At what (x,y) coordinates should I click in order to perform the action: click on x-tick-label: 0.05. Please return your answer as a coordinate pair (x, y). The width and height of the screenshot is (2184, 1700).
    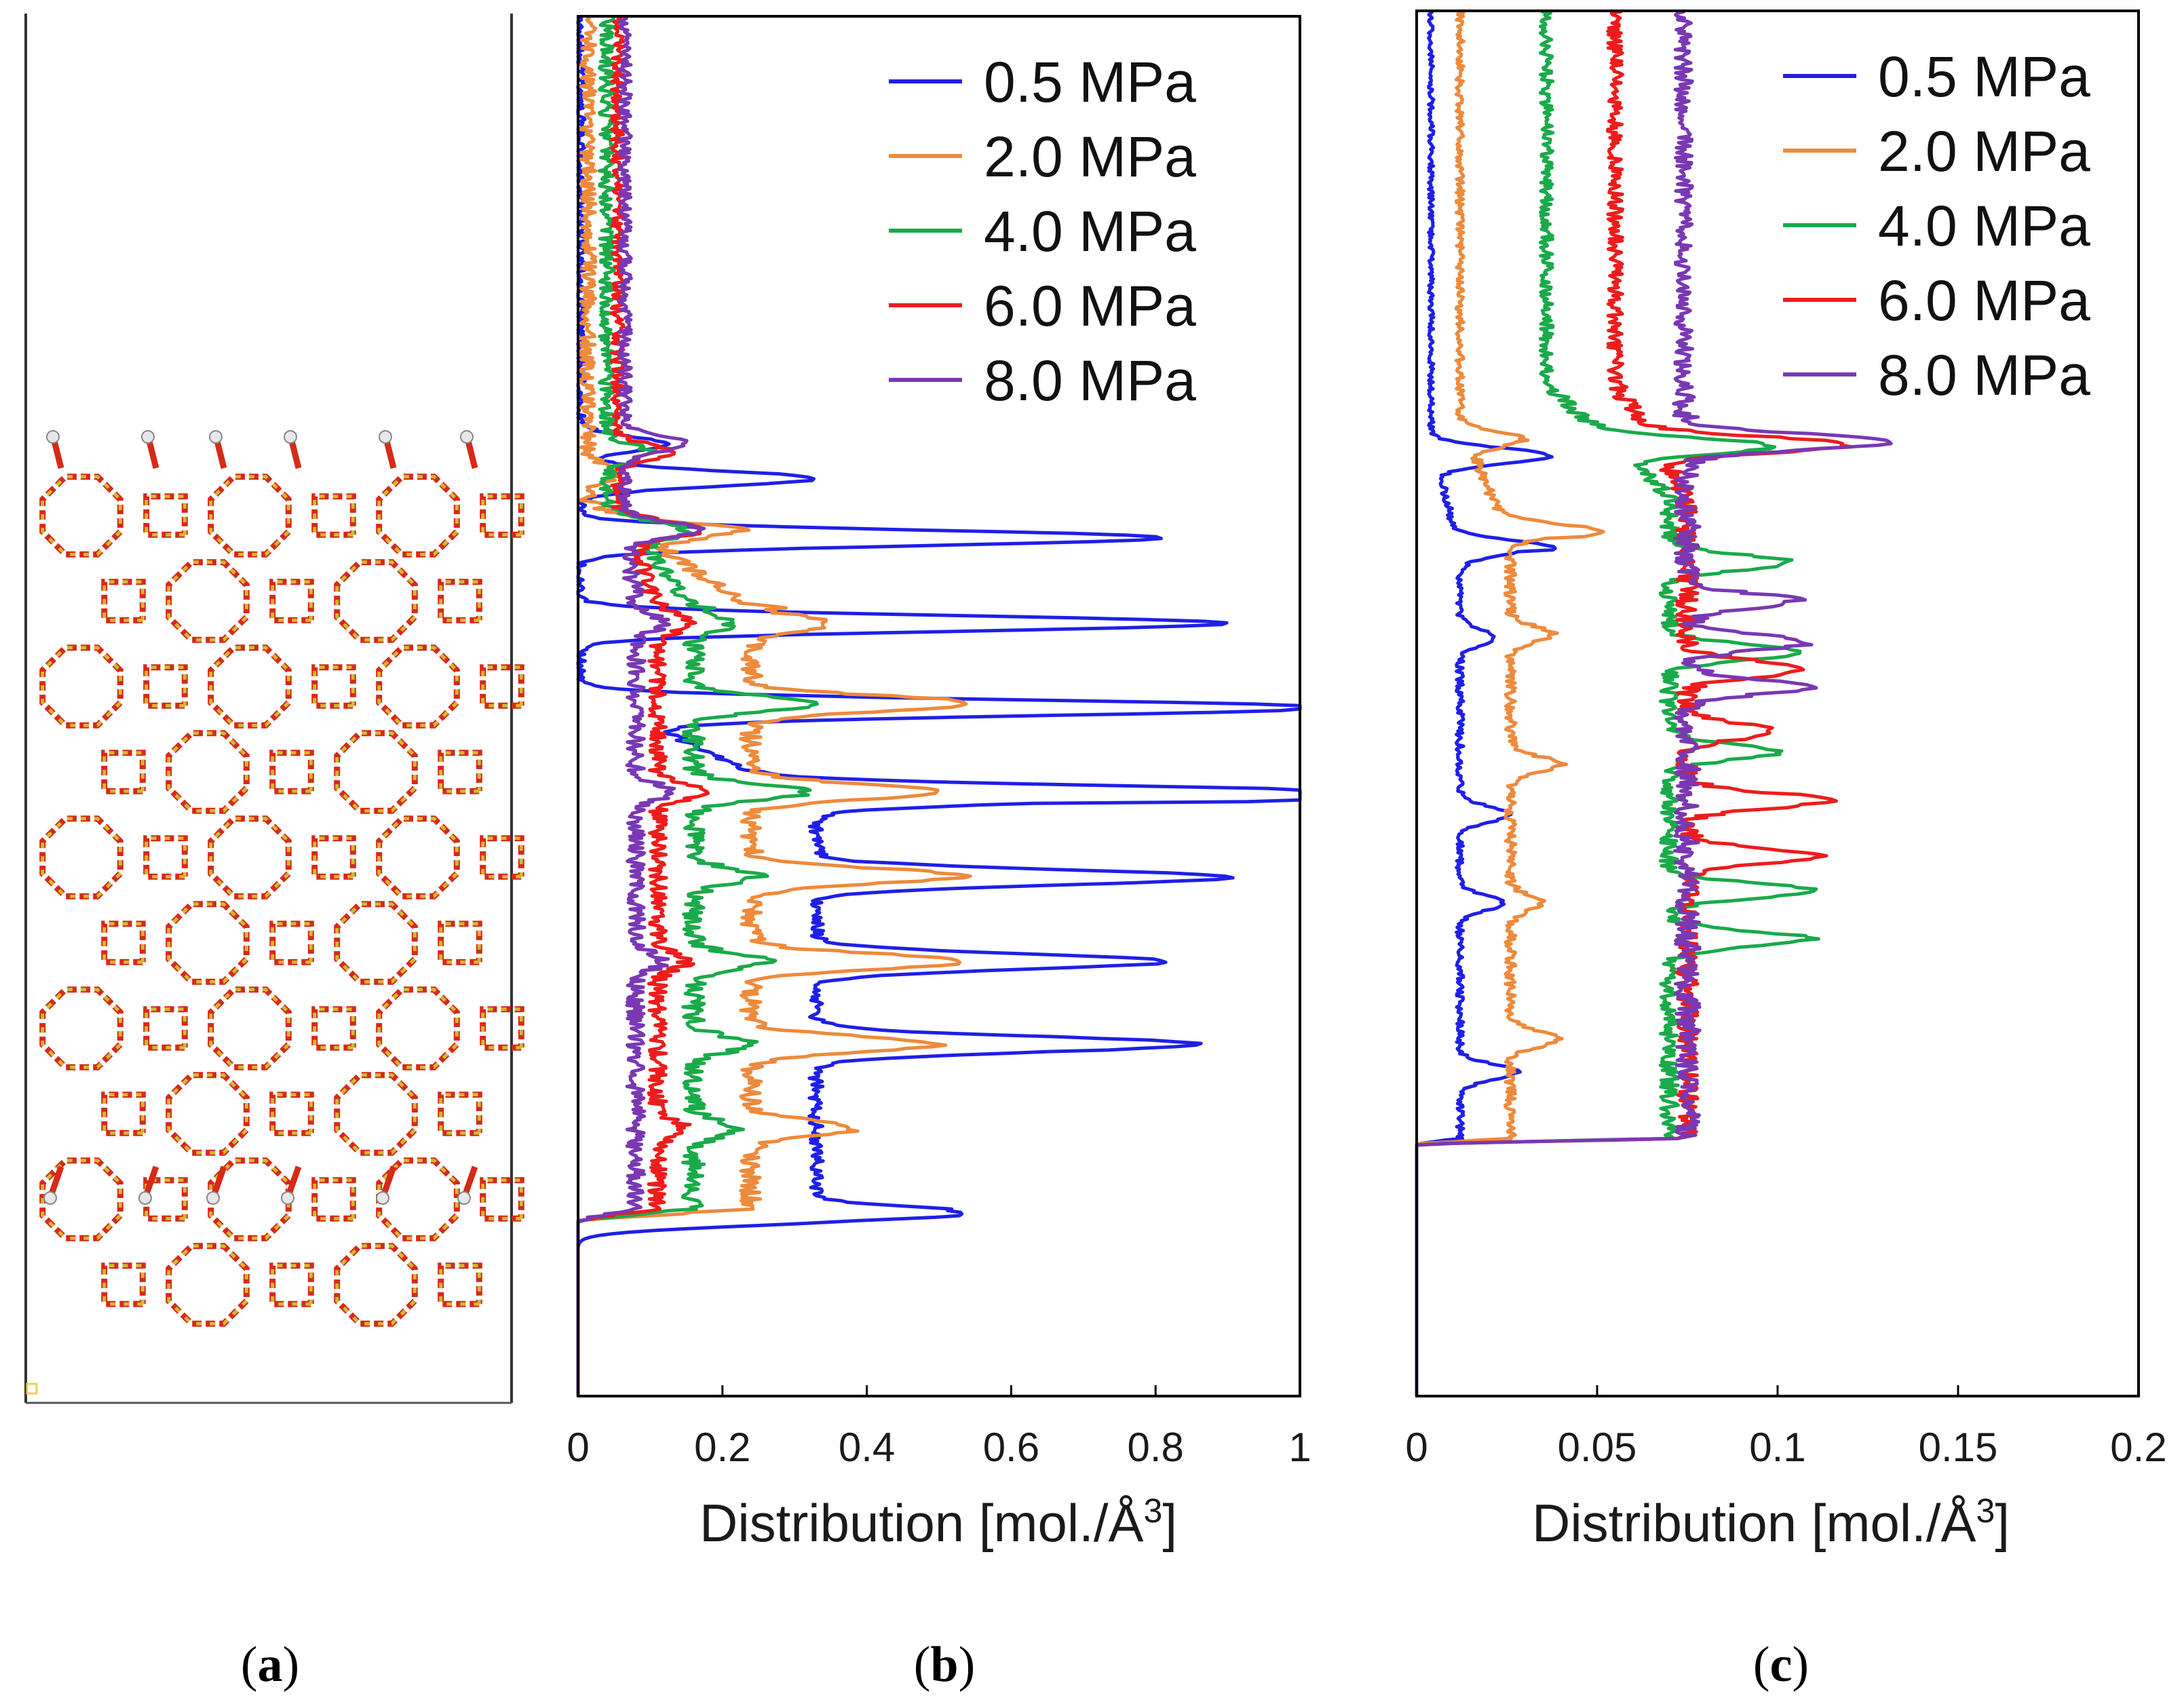
    Looking at the image, I should click on (1597, 1447).